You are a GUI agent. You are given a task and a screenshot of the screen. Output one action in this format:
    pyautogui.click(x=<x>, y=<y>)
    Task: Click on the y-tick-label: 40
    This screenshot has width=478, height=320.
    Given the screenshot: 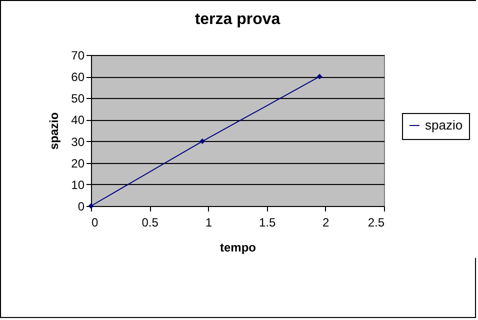 What is the action you would take?
    pyautogui.click(x=78, y=120)
    